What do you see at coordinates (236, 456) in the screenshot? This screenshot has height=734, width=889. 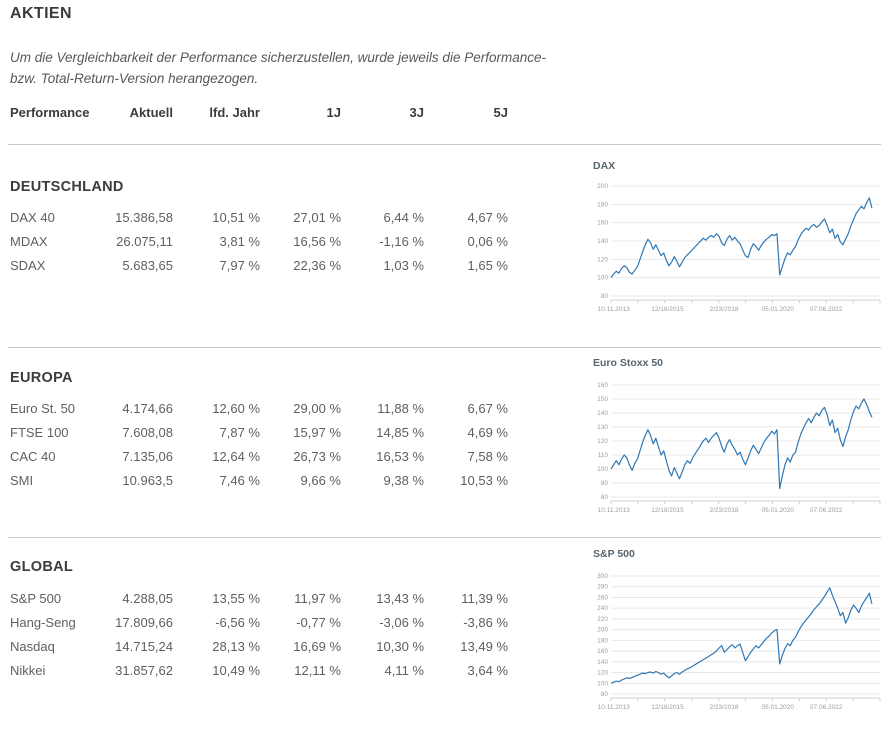 I see `value-lfd-jahr: 12,64 %` at bounding box center [236, 456].